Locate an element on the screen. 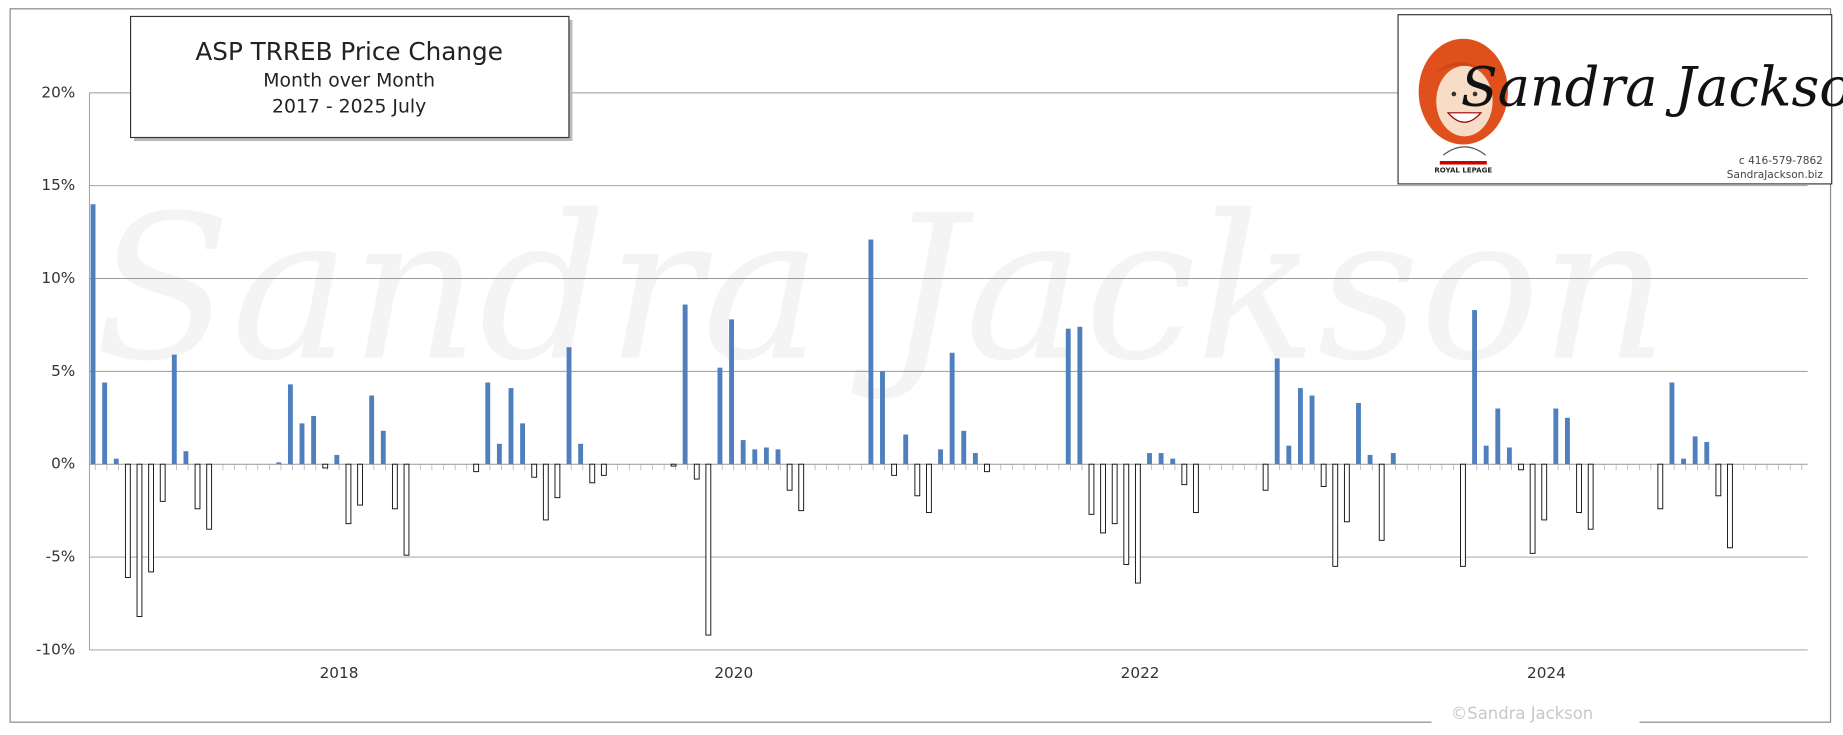 The image size is (1843, 735). title-box is located at coordinates (349, 77).